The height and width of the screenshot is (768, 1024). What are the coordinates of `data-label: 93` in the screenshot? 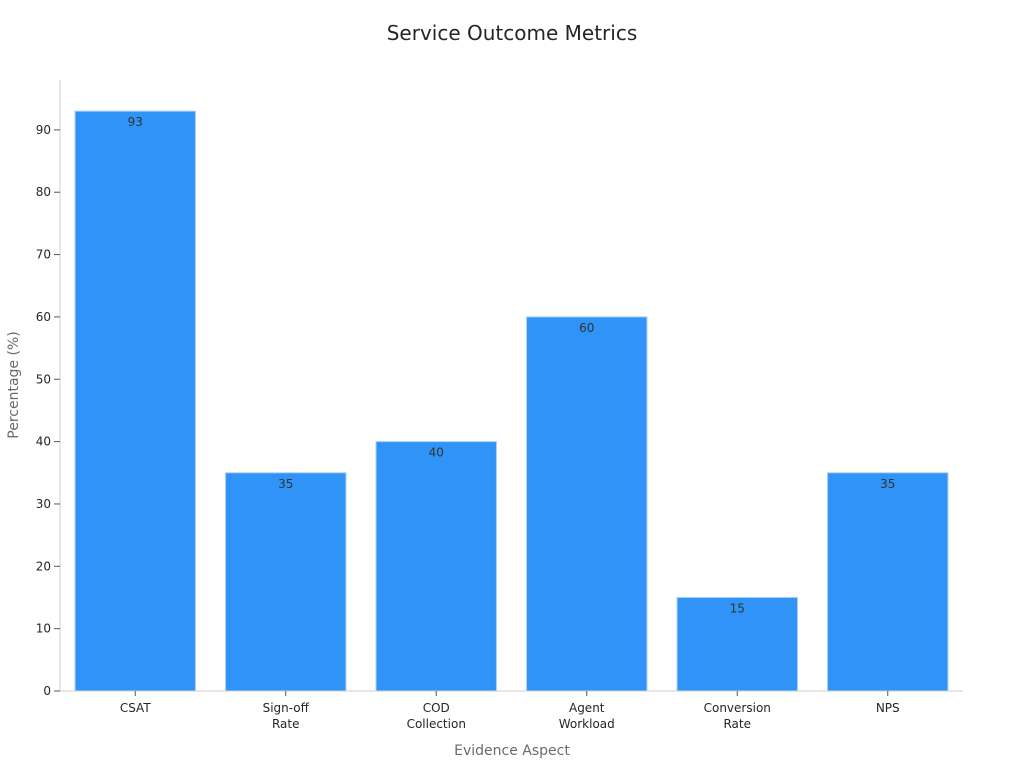 It's located at (135, 122).